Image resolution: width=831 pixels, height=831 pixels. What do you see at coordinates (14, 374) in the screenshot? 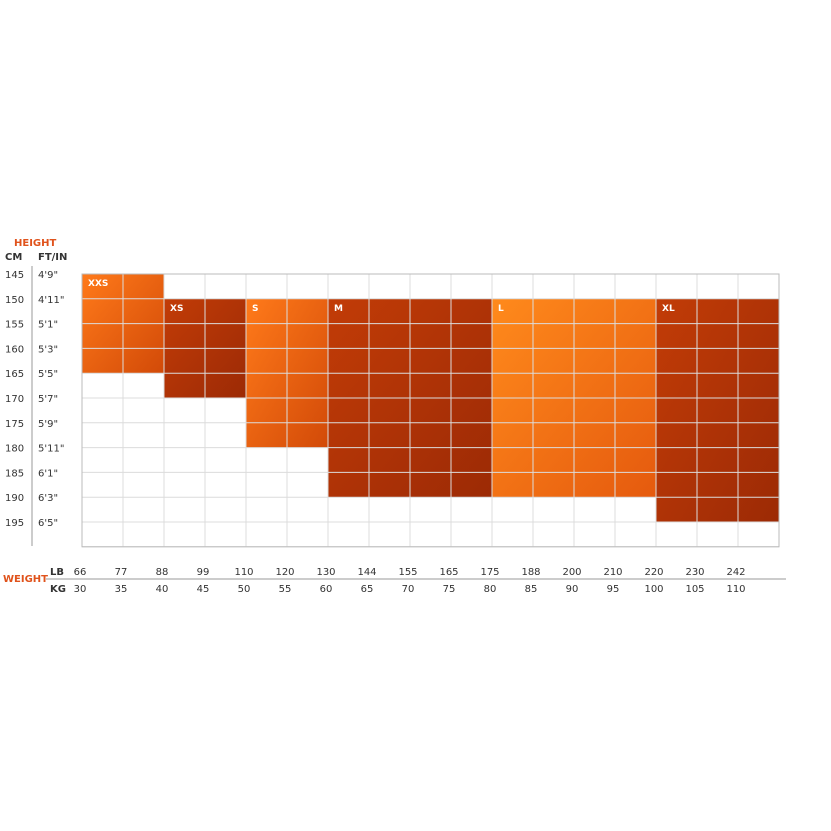
I see `height-cm-label: 165` at bounding box center [14, 374].